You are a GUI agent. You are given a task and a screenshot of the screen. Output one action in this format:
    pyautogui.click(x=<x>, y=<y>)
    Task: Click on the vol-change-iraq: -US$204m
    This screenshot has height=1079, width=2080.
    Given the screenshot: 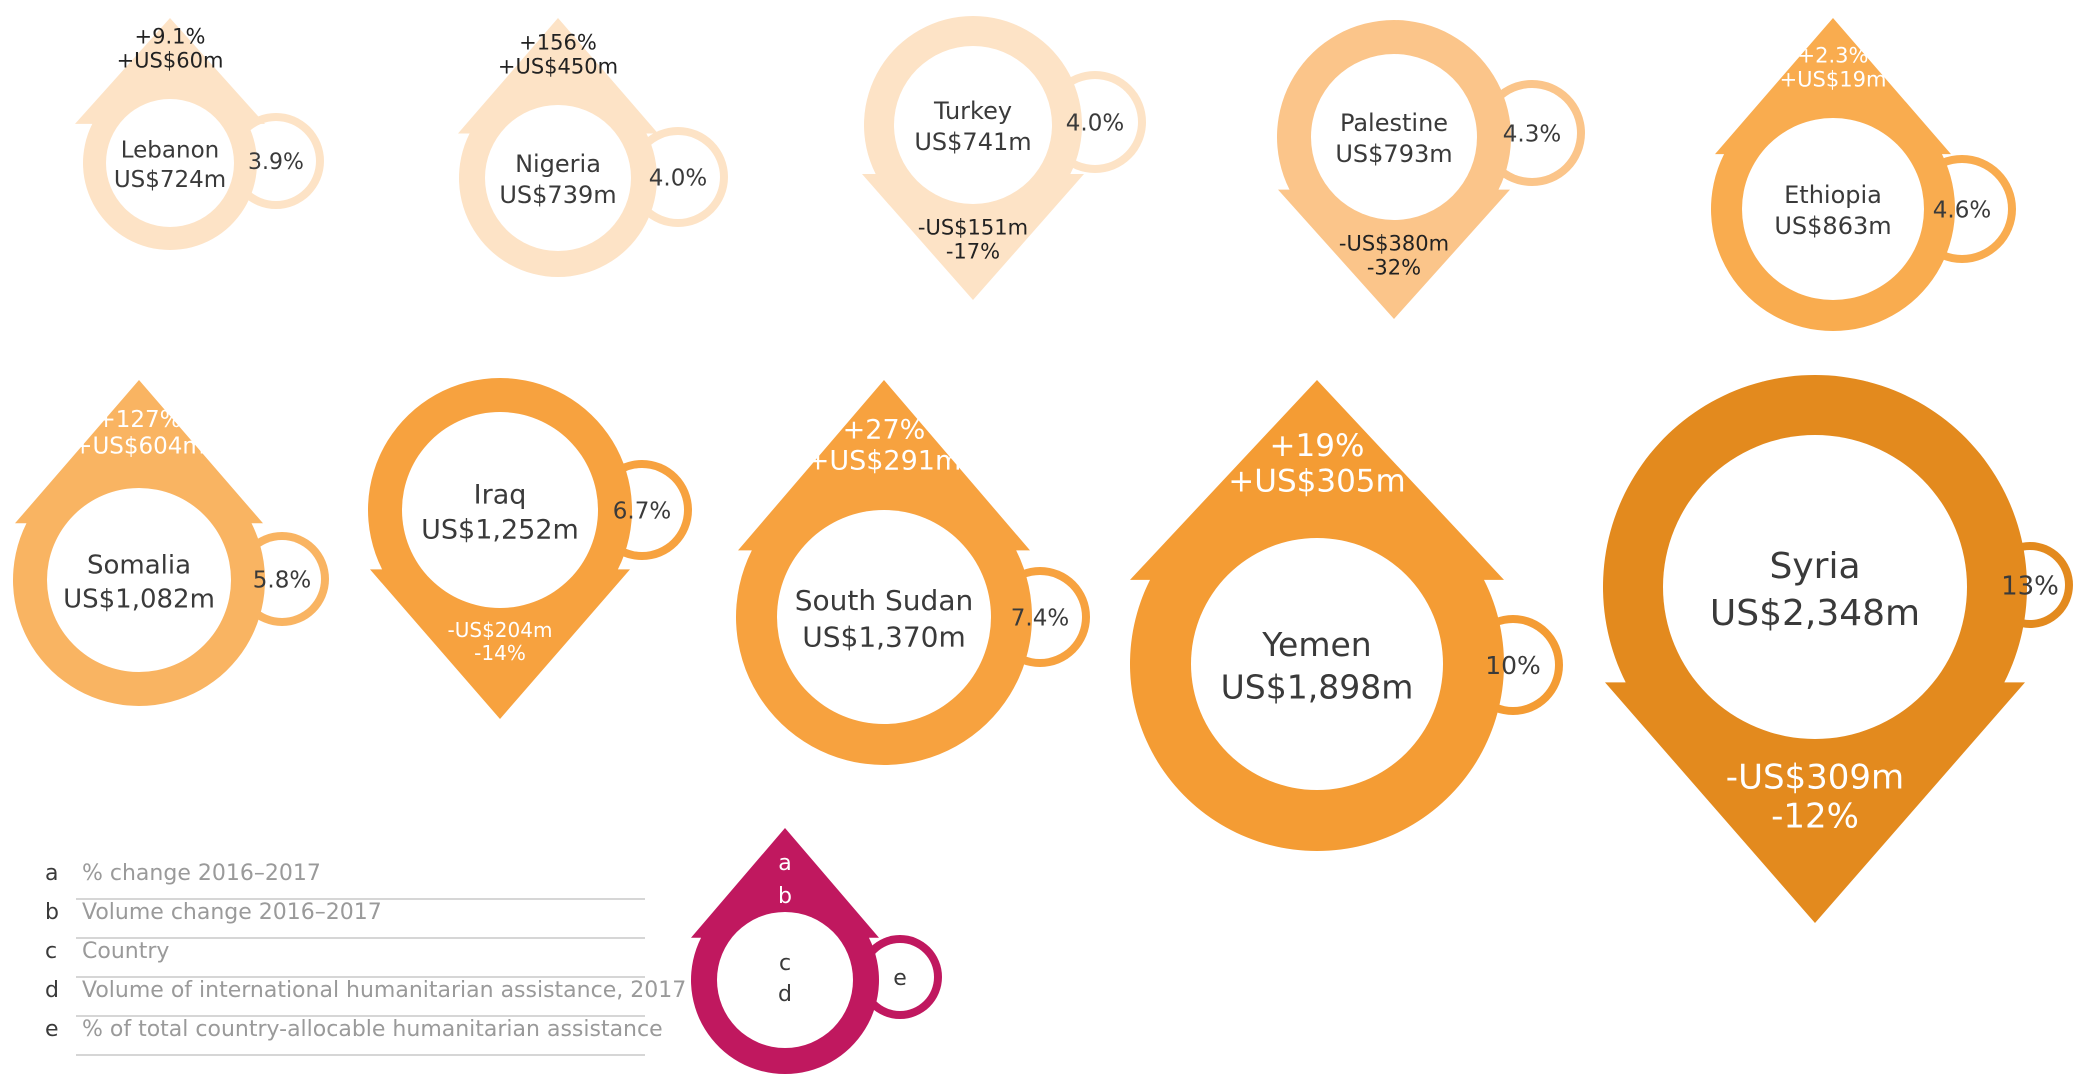 What is the action you would take?
    pyautogui.click(x=500, y=630)
    